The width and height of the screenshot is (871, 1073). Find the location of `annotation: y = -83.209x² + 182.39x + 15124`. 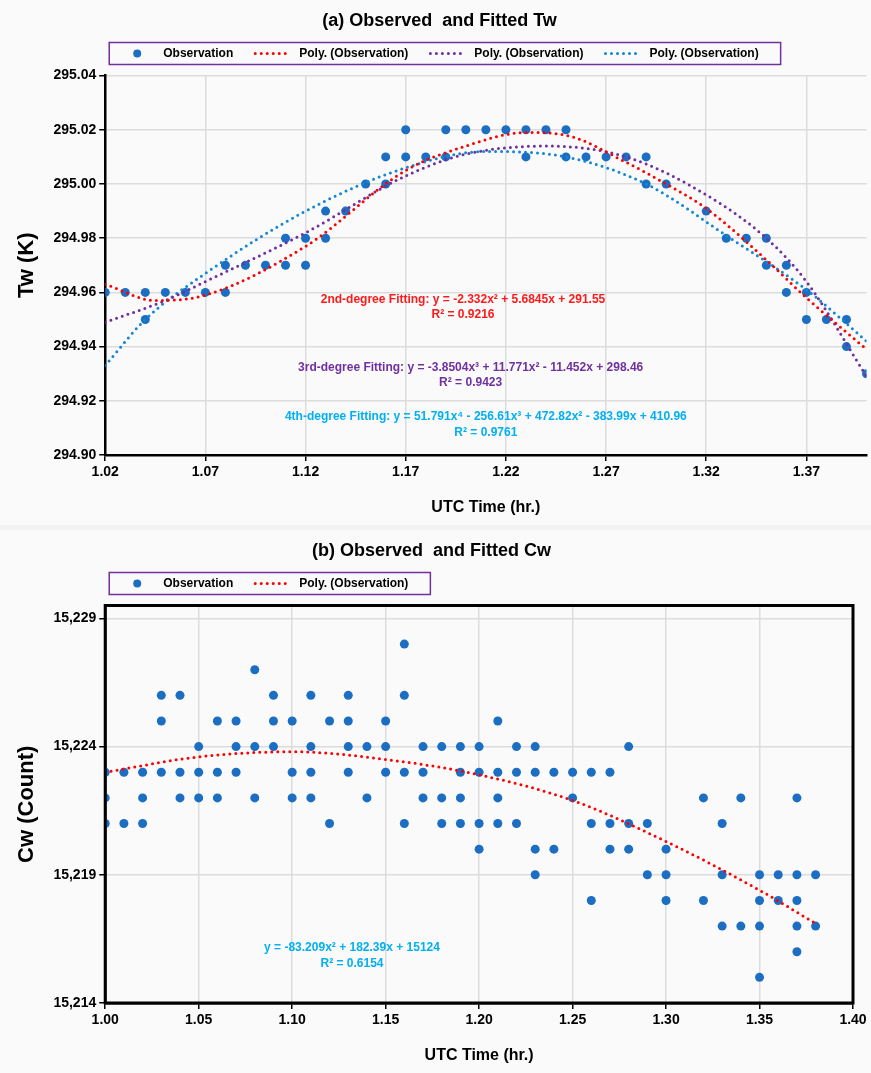

annotation: y = -83.209x² + 182.39x + 15124 is located at coordinates (352, 946).